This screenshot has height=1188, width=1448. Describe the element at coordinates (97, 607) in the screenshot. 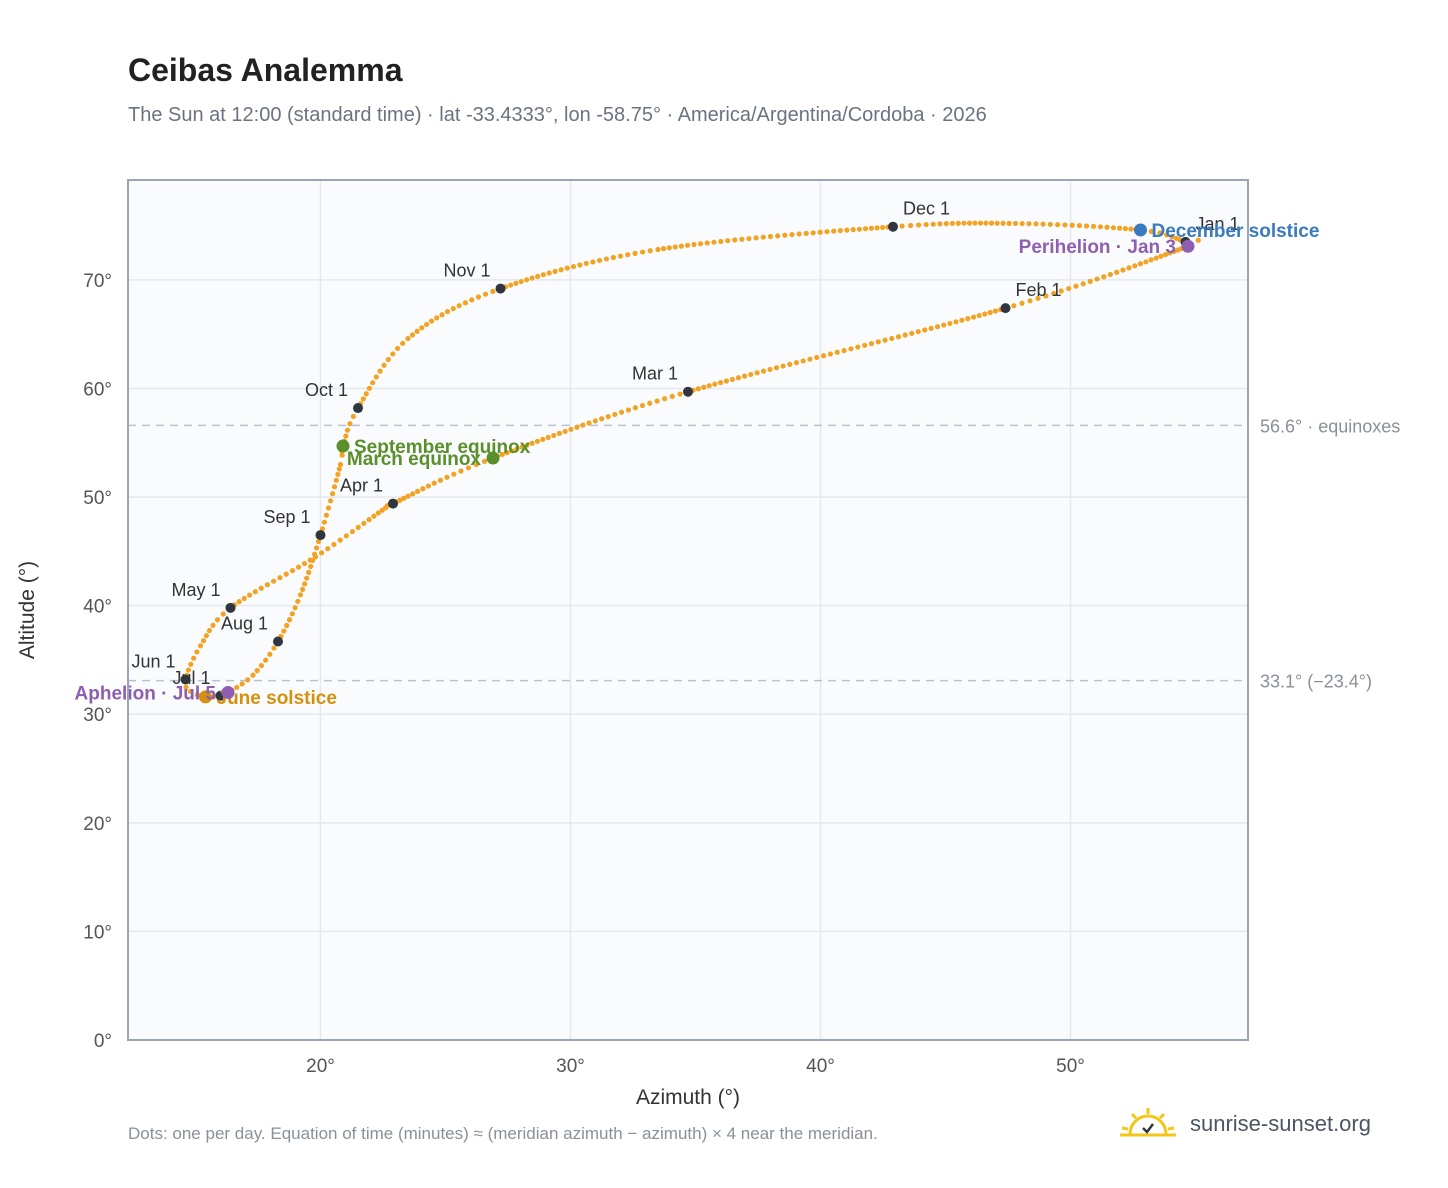

I see `y-tick-label: 40°` at that location.